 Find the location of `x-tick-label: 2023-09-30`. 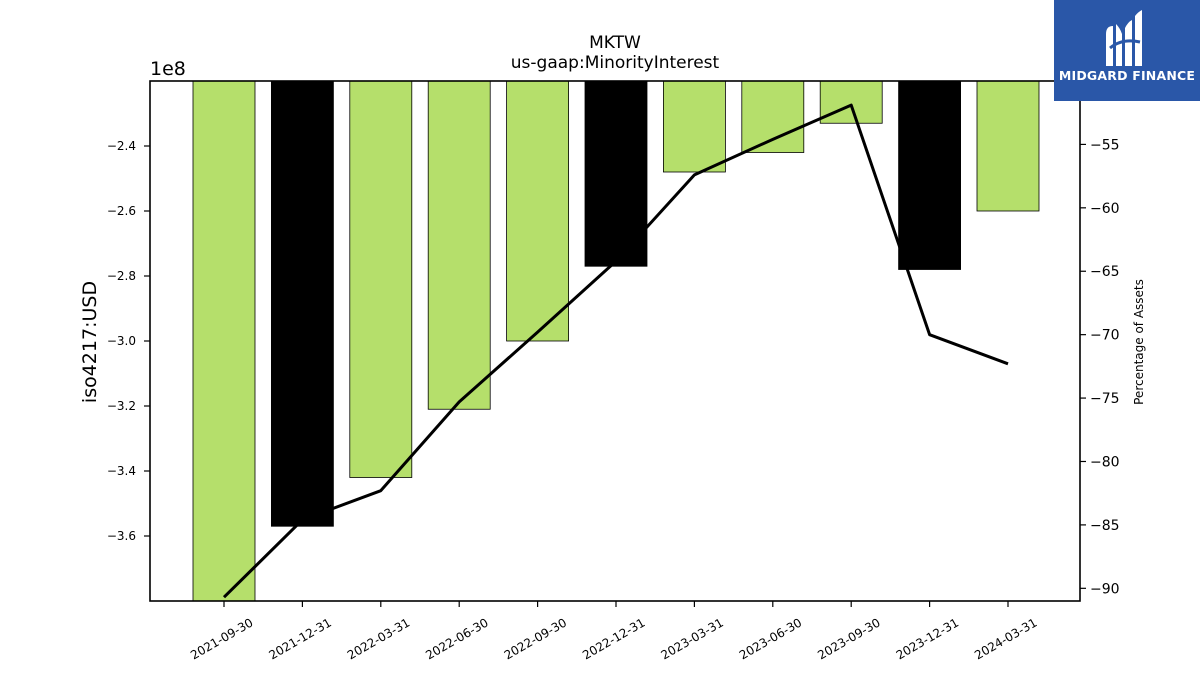

x-tick-label: 2023-09-30 is located at coordinates (848, 638).